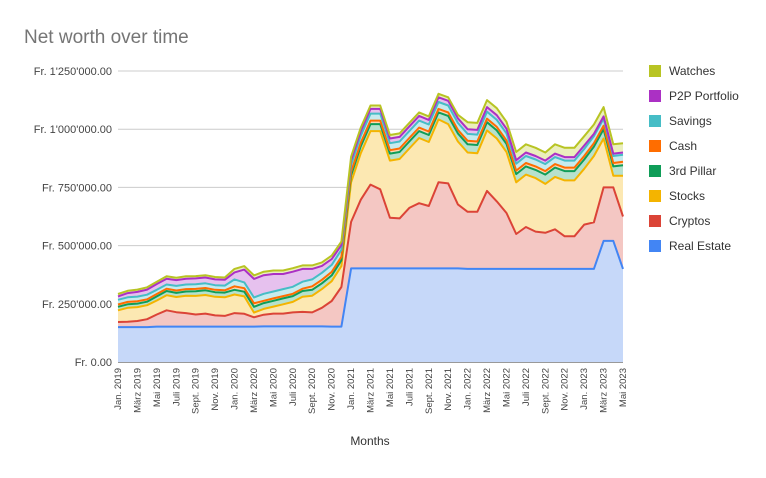 The height and width of the screenshot is (478, 766). Describe the element at coordinates (77, 247) in the screenshot. I see `y-tick-label: Fr. 500'000.00` at that location.